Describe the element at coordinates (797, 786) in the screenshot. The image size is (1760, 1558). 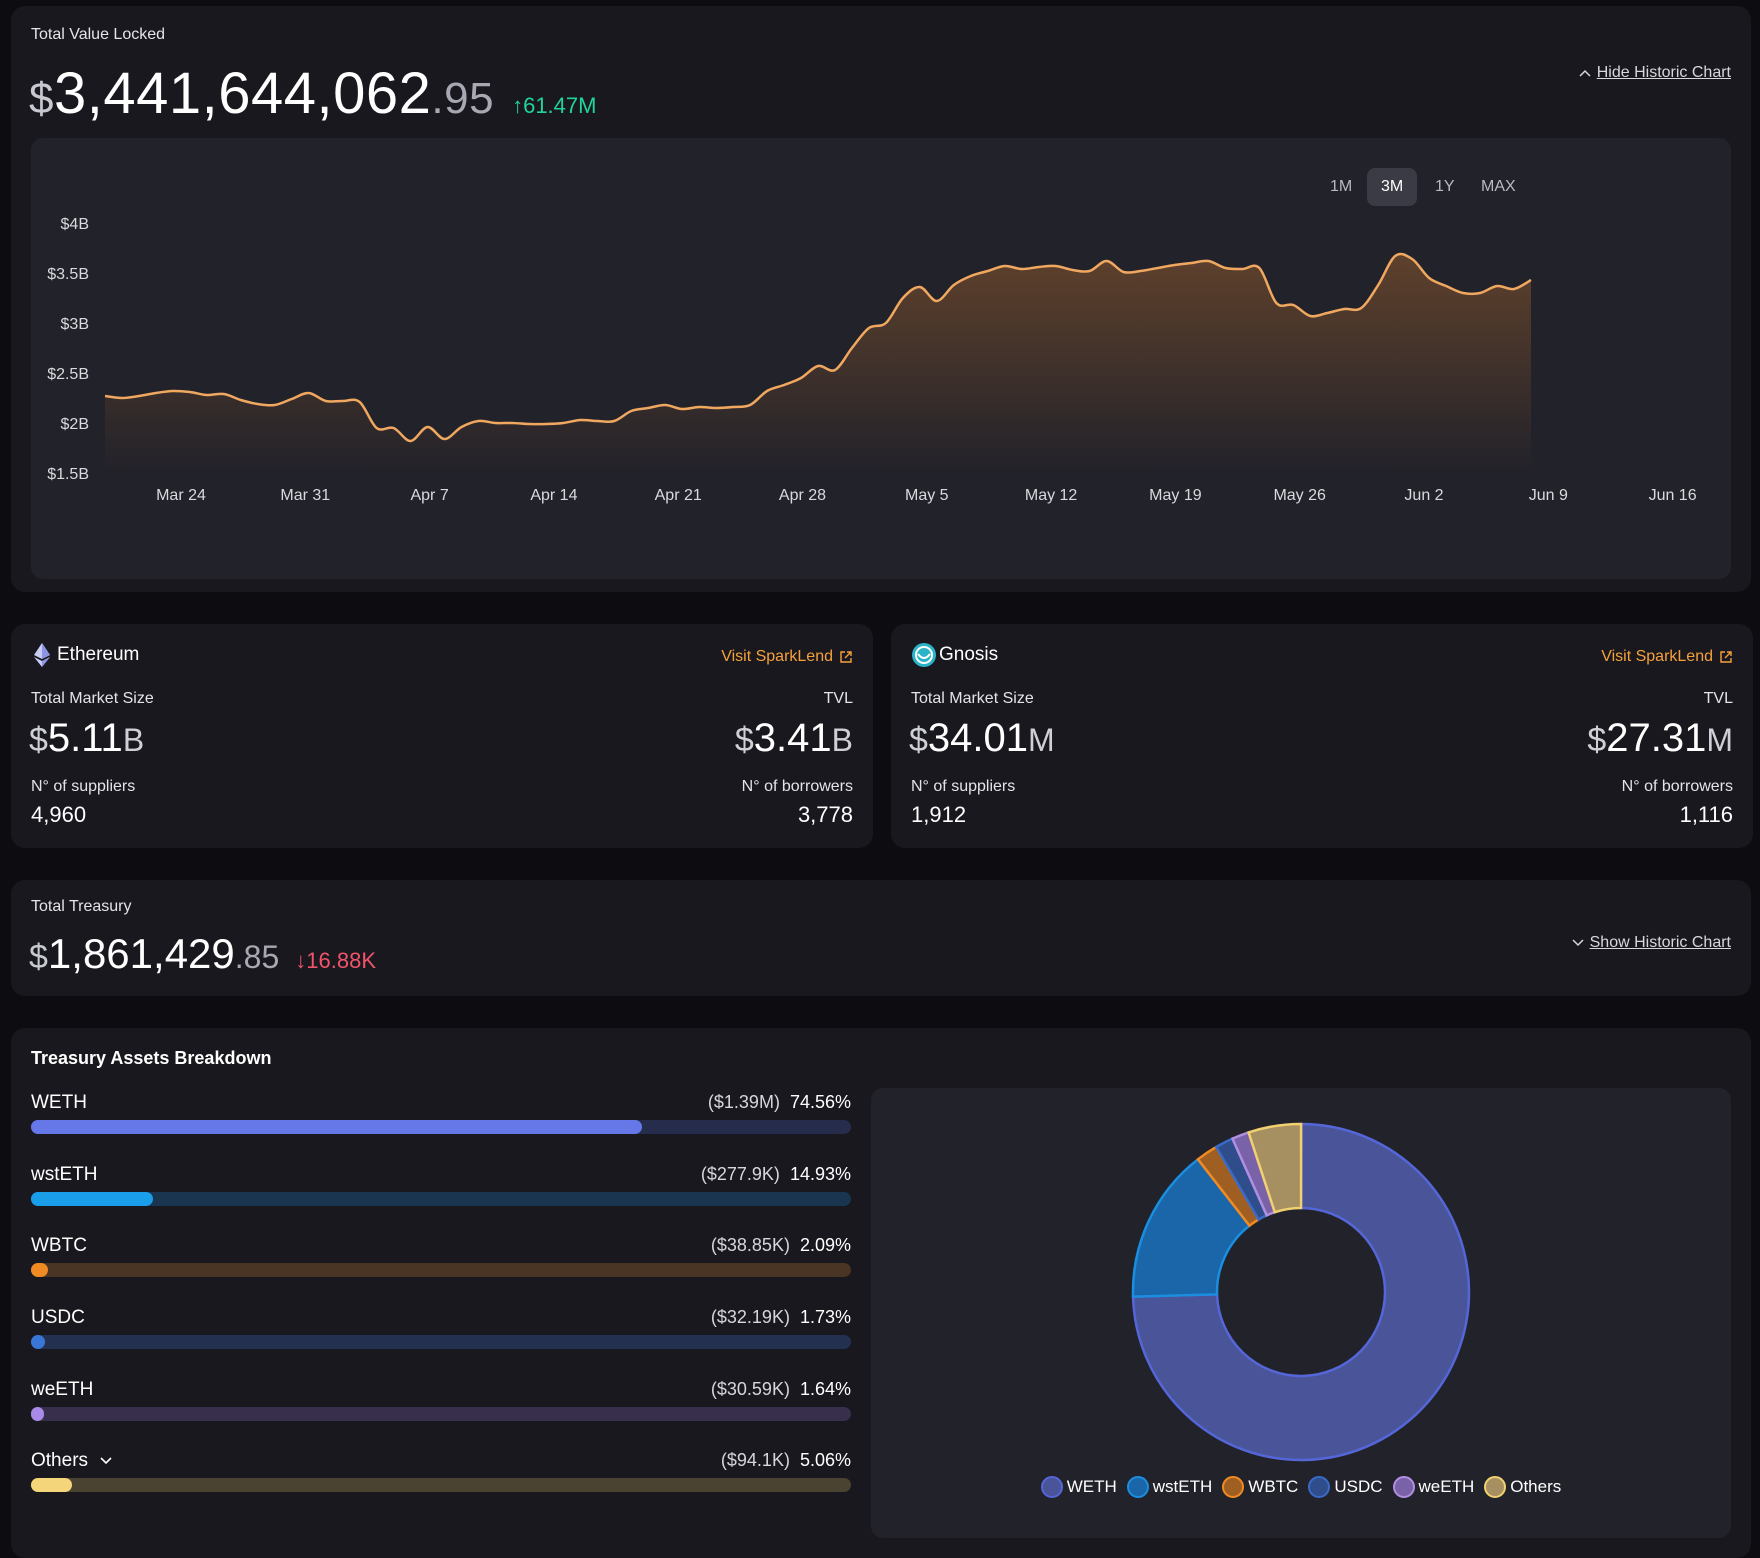
I see `borrowers-label: N° of borrowers` at that location.